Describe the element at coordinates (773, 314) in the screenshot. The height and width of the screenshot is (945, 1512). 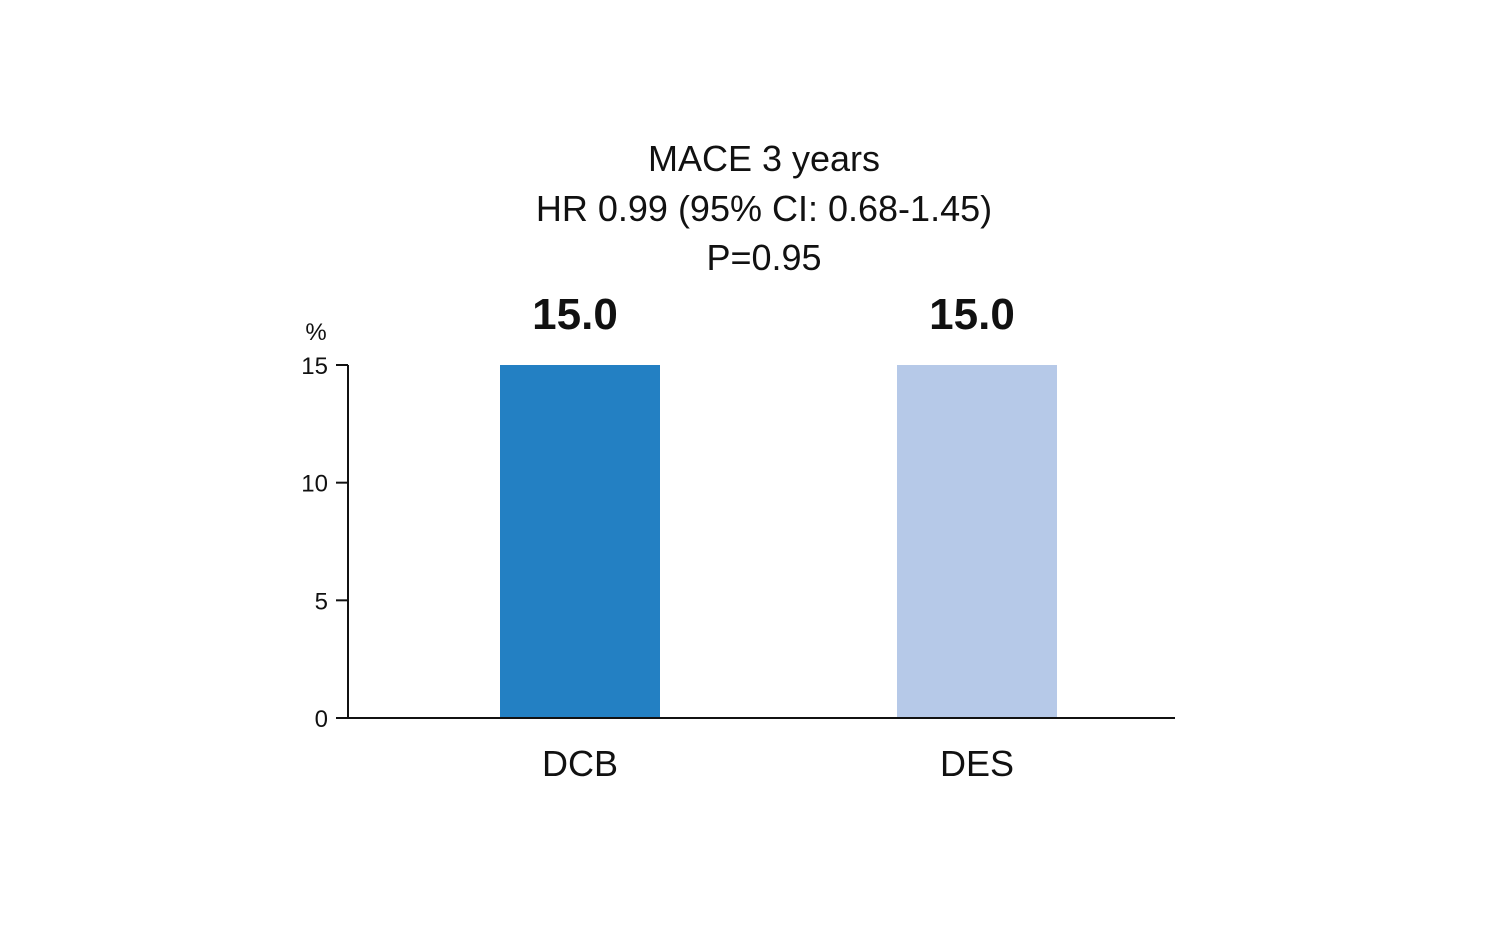
I see `data-labels: 15.0 15.0` at that location.